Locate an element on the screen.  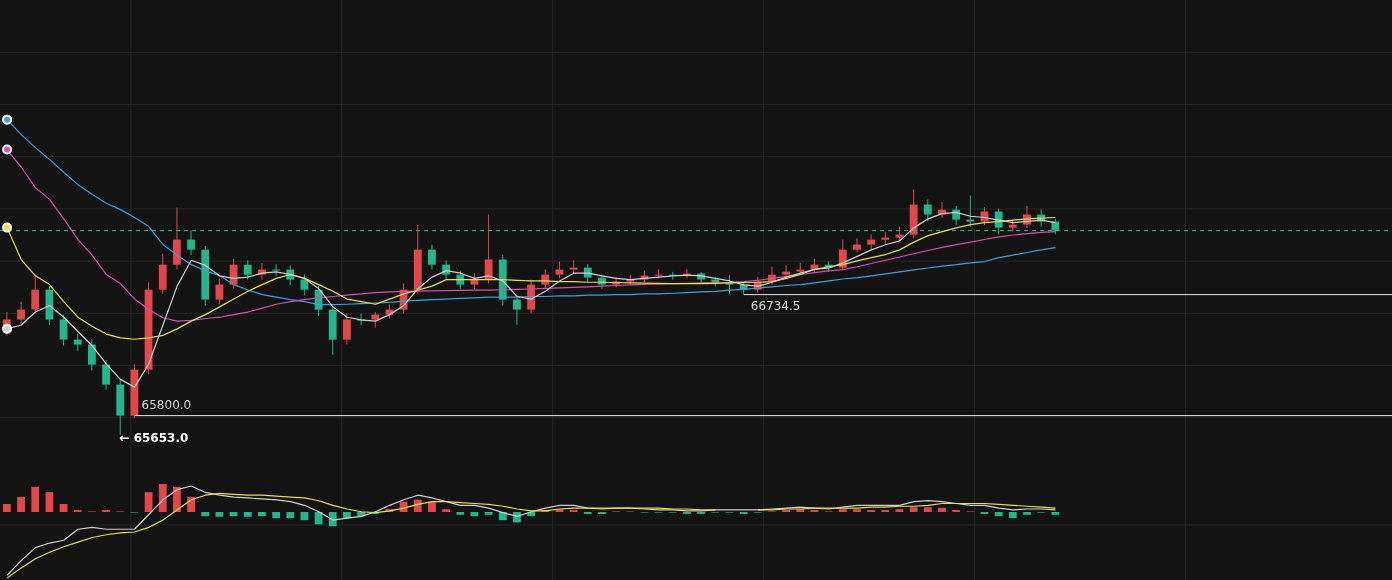
ref-line-label: 65800.0 is located at coordinates (166, 404).